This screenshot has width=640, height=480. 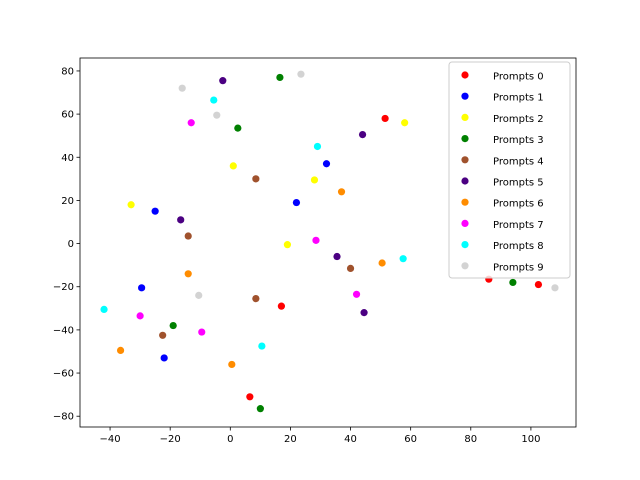 What do you see at coordinates (110, 439) in the screenshot?
I see `x-tick-label: −40` at bounding box center [110, 439].